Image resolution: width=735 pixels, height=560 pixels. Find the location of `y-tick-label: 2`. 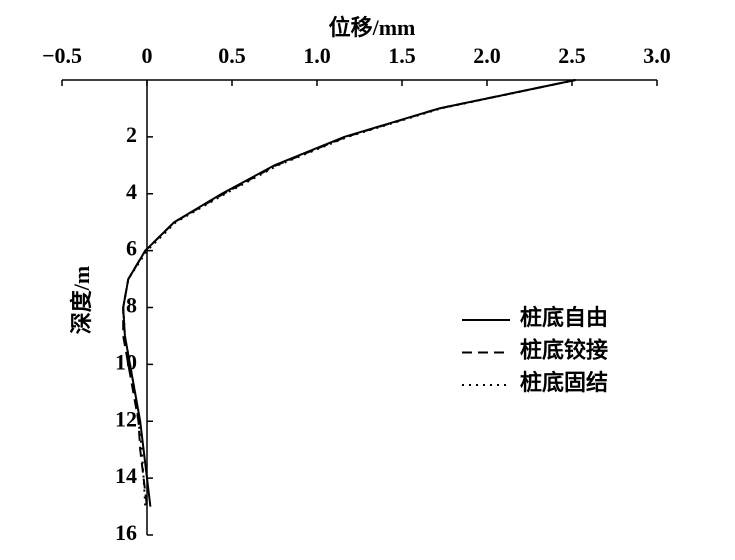

y-tick-label: 2 is located at coordinates (131, 134).